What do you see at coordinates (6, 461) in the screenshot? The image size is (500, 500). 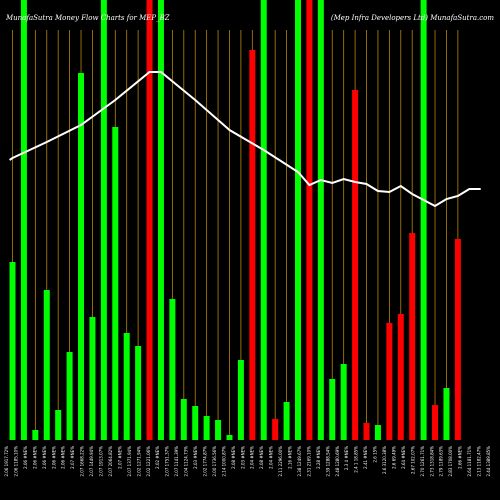 I see `x-tick-label: 2.06 1917.72%` at bounding box center [6, 461].